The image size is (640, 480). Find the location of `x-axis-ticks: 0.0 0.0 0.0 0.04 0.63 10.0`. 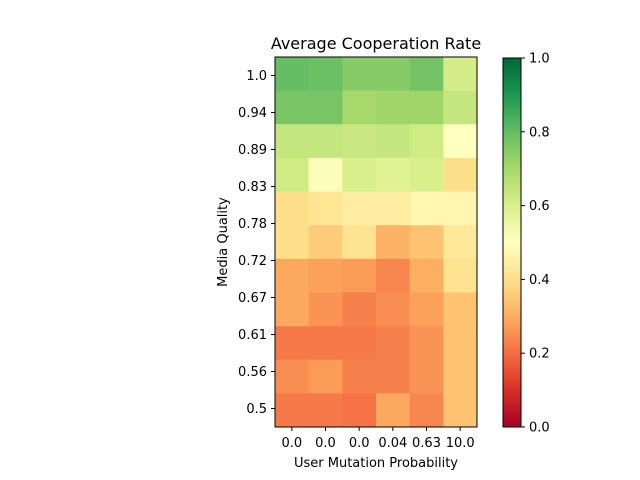

x-axis-ticks: 0.0 0.0 0.0 0.04 0.63 10.0 is located at coordinates (378, 439).